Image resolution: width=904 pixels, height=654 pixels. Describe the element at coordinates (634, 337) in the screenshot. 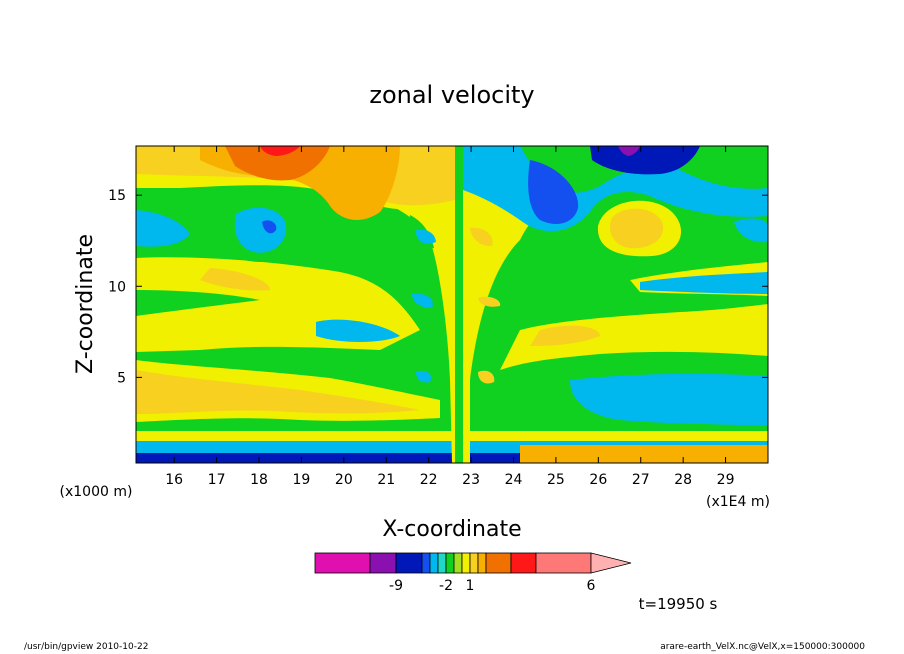

I see `contour-mid-right-yellow` at that location.